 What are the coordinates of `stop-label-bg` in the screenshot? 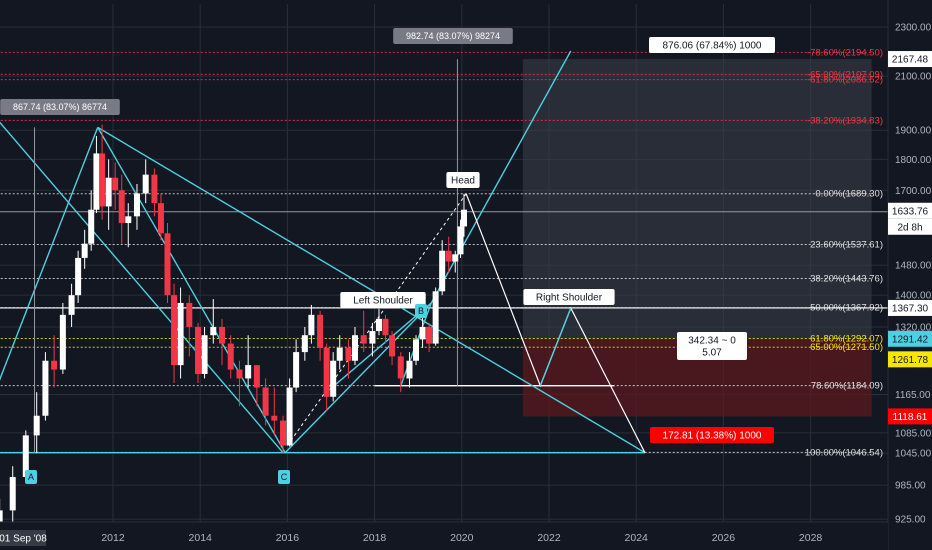 It's located at (712, 435).